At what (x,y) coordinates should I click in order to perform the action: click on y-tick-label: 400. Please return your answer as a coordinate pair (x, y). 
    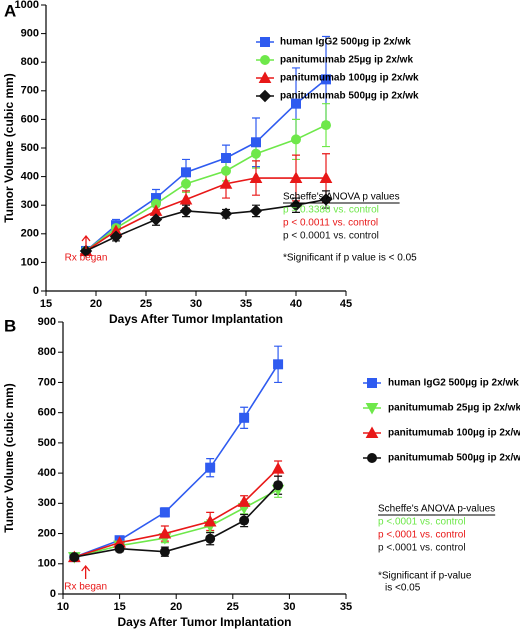
    Looking at the image, I should click on (47, 473).